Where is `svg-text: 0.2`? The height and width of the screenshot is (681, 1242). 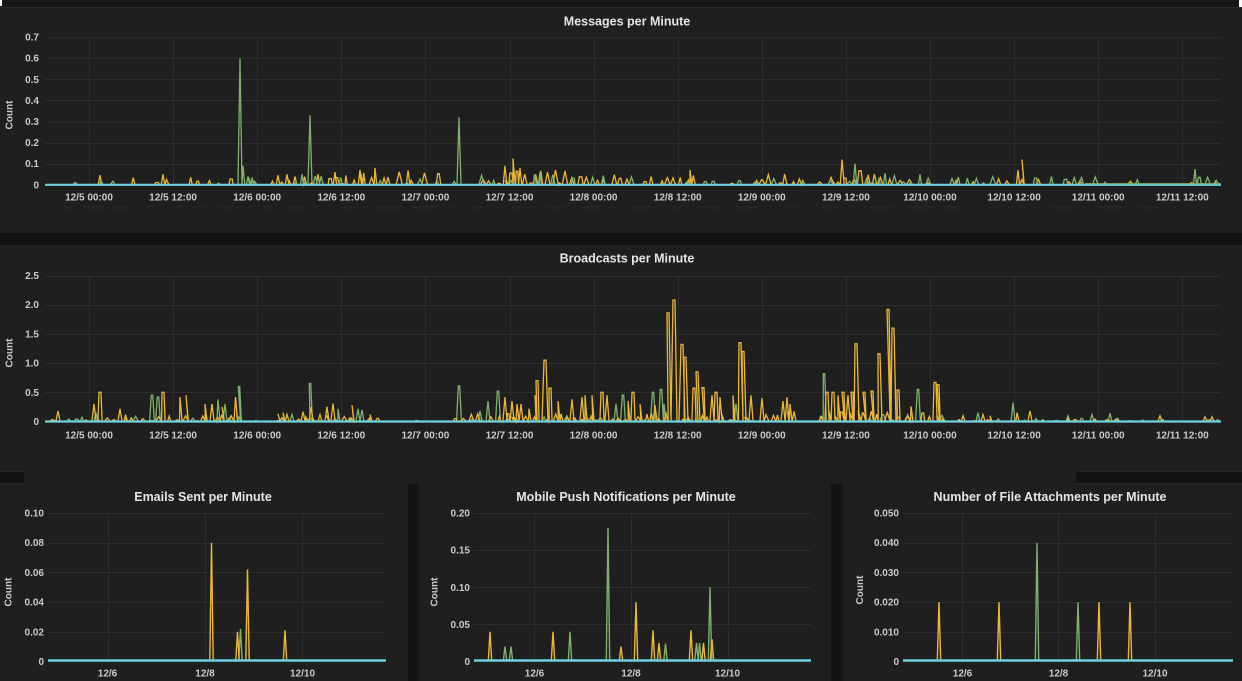 svg-text: 0.2 is located at coordinates (32, 143).